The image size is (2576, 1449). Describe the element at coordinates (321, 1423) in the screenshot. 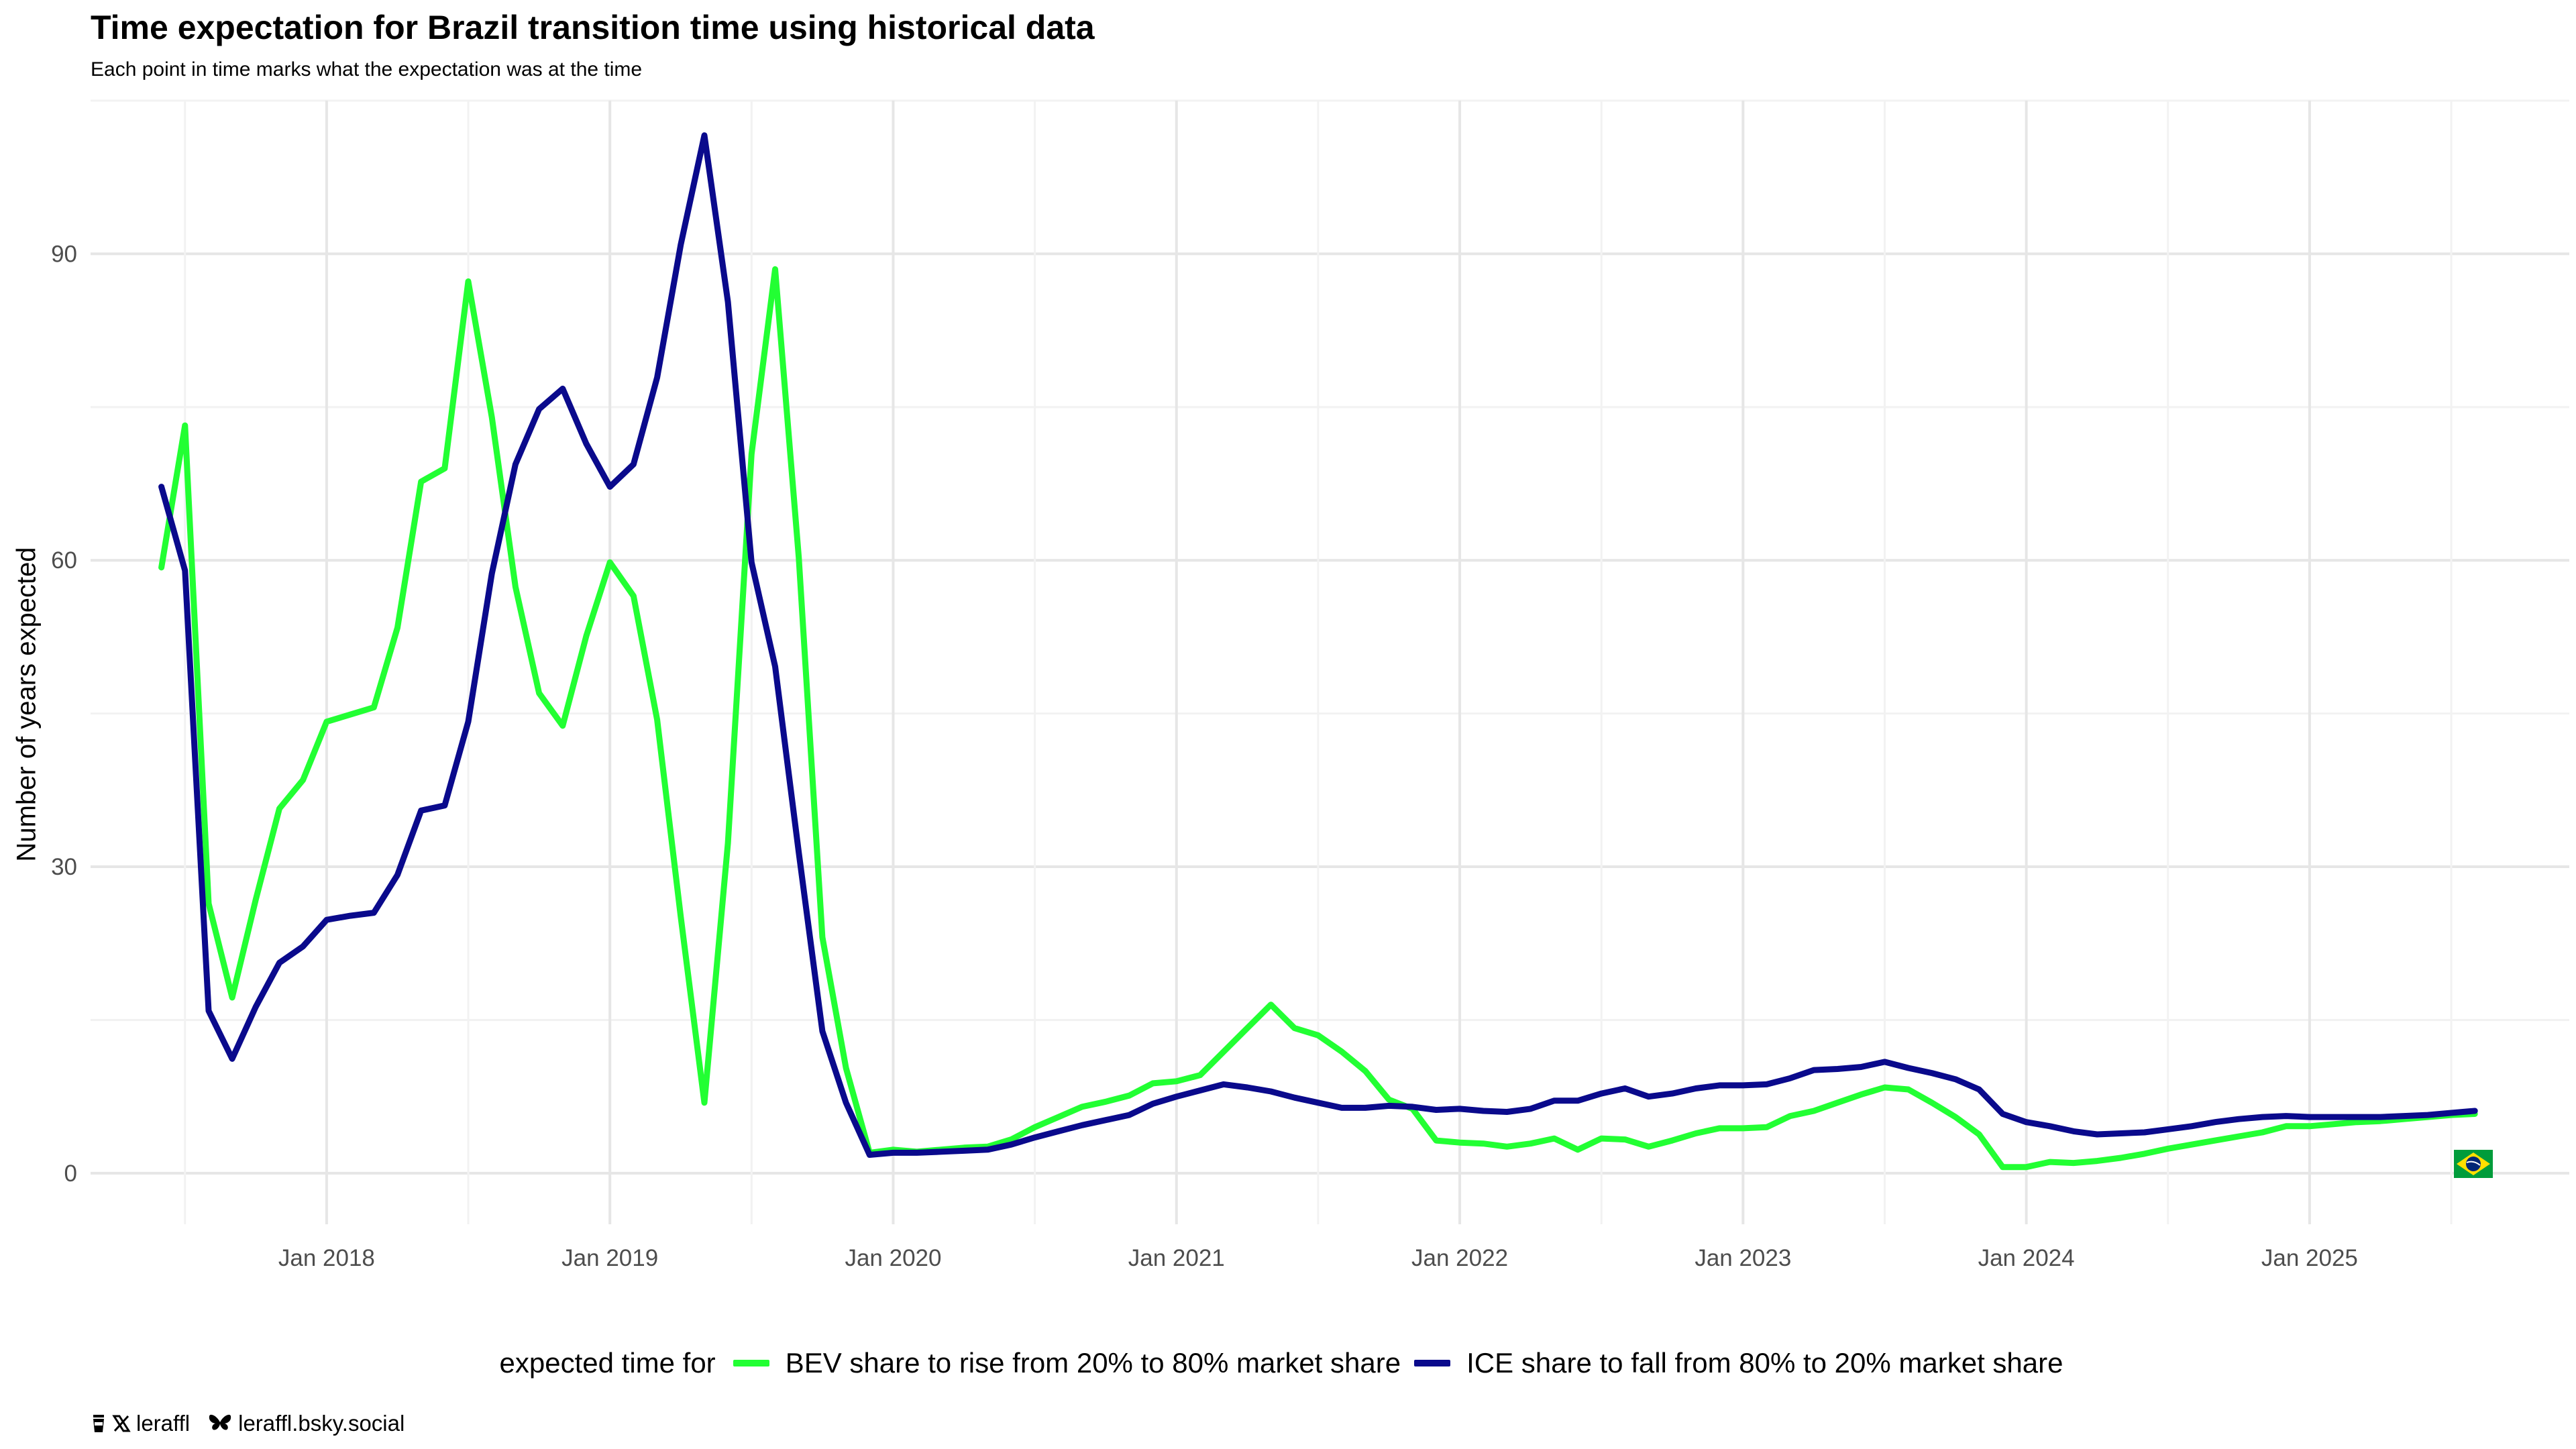

I see `footer-bluesky: leraffl.bsky.social` at that location.